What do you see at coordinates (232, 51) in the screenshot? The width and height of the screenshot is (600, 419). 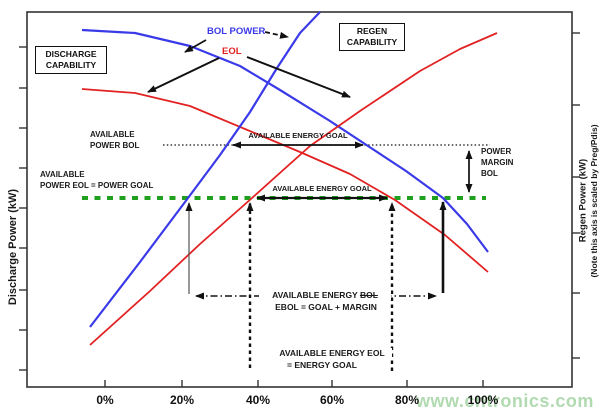 I see `eol-label: EOL` at bounding box center [232, 51].